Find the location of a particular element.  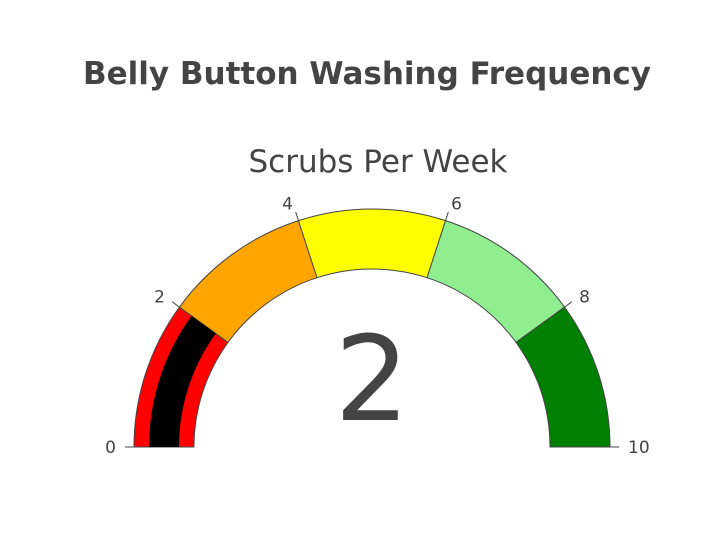

gauge-value-bar-group is located at coordinates (182, 381).